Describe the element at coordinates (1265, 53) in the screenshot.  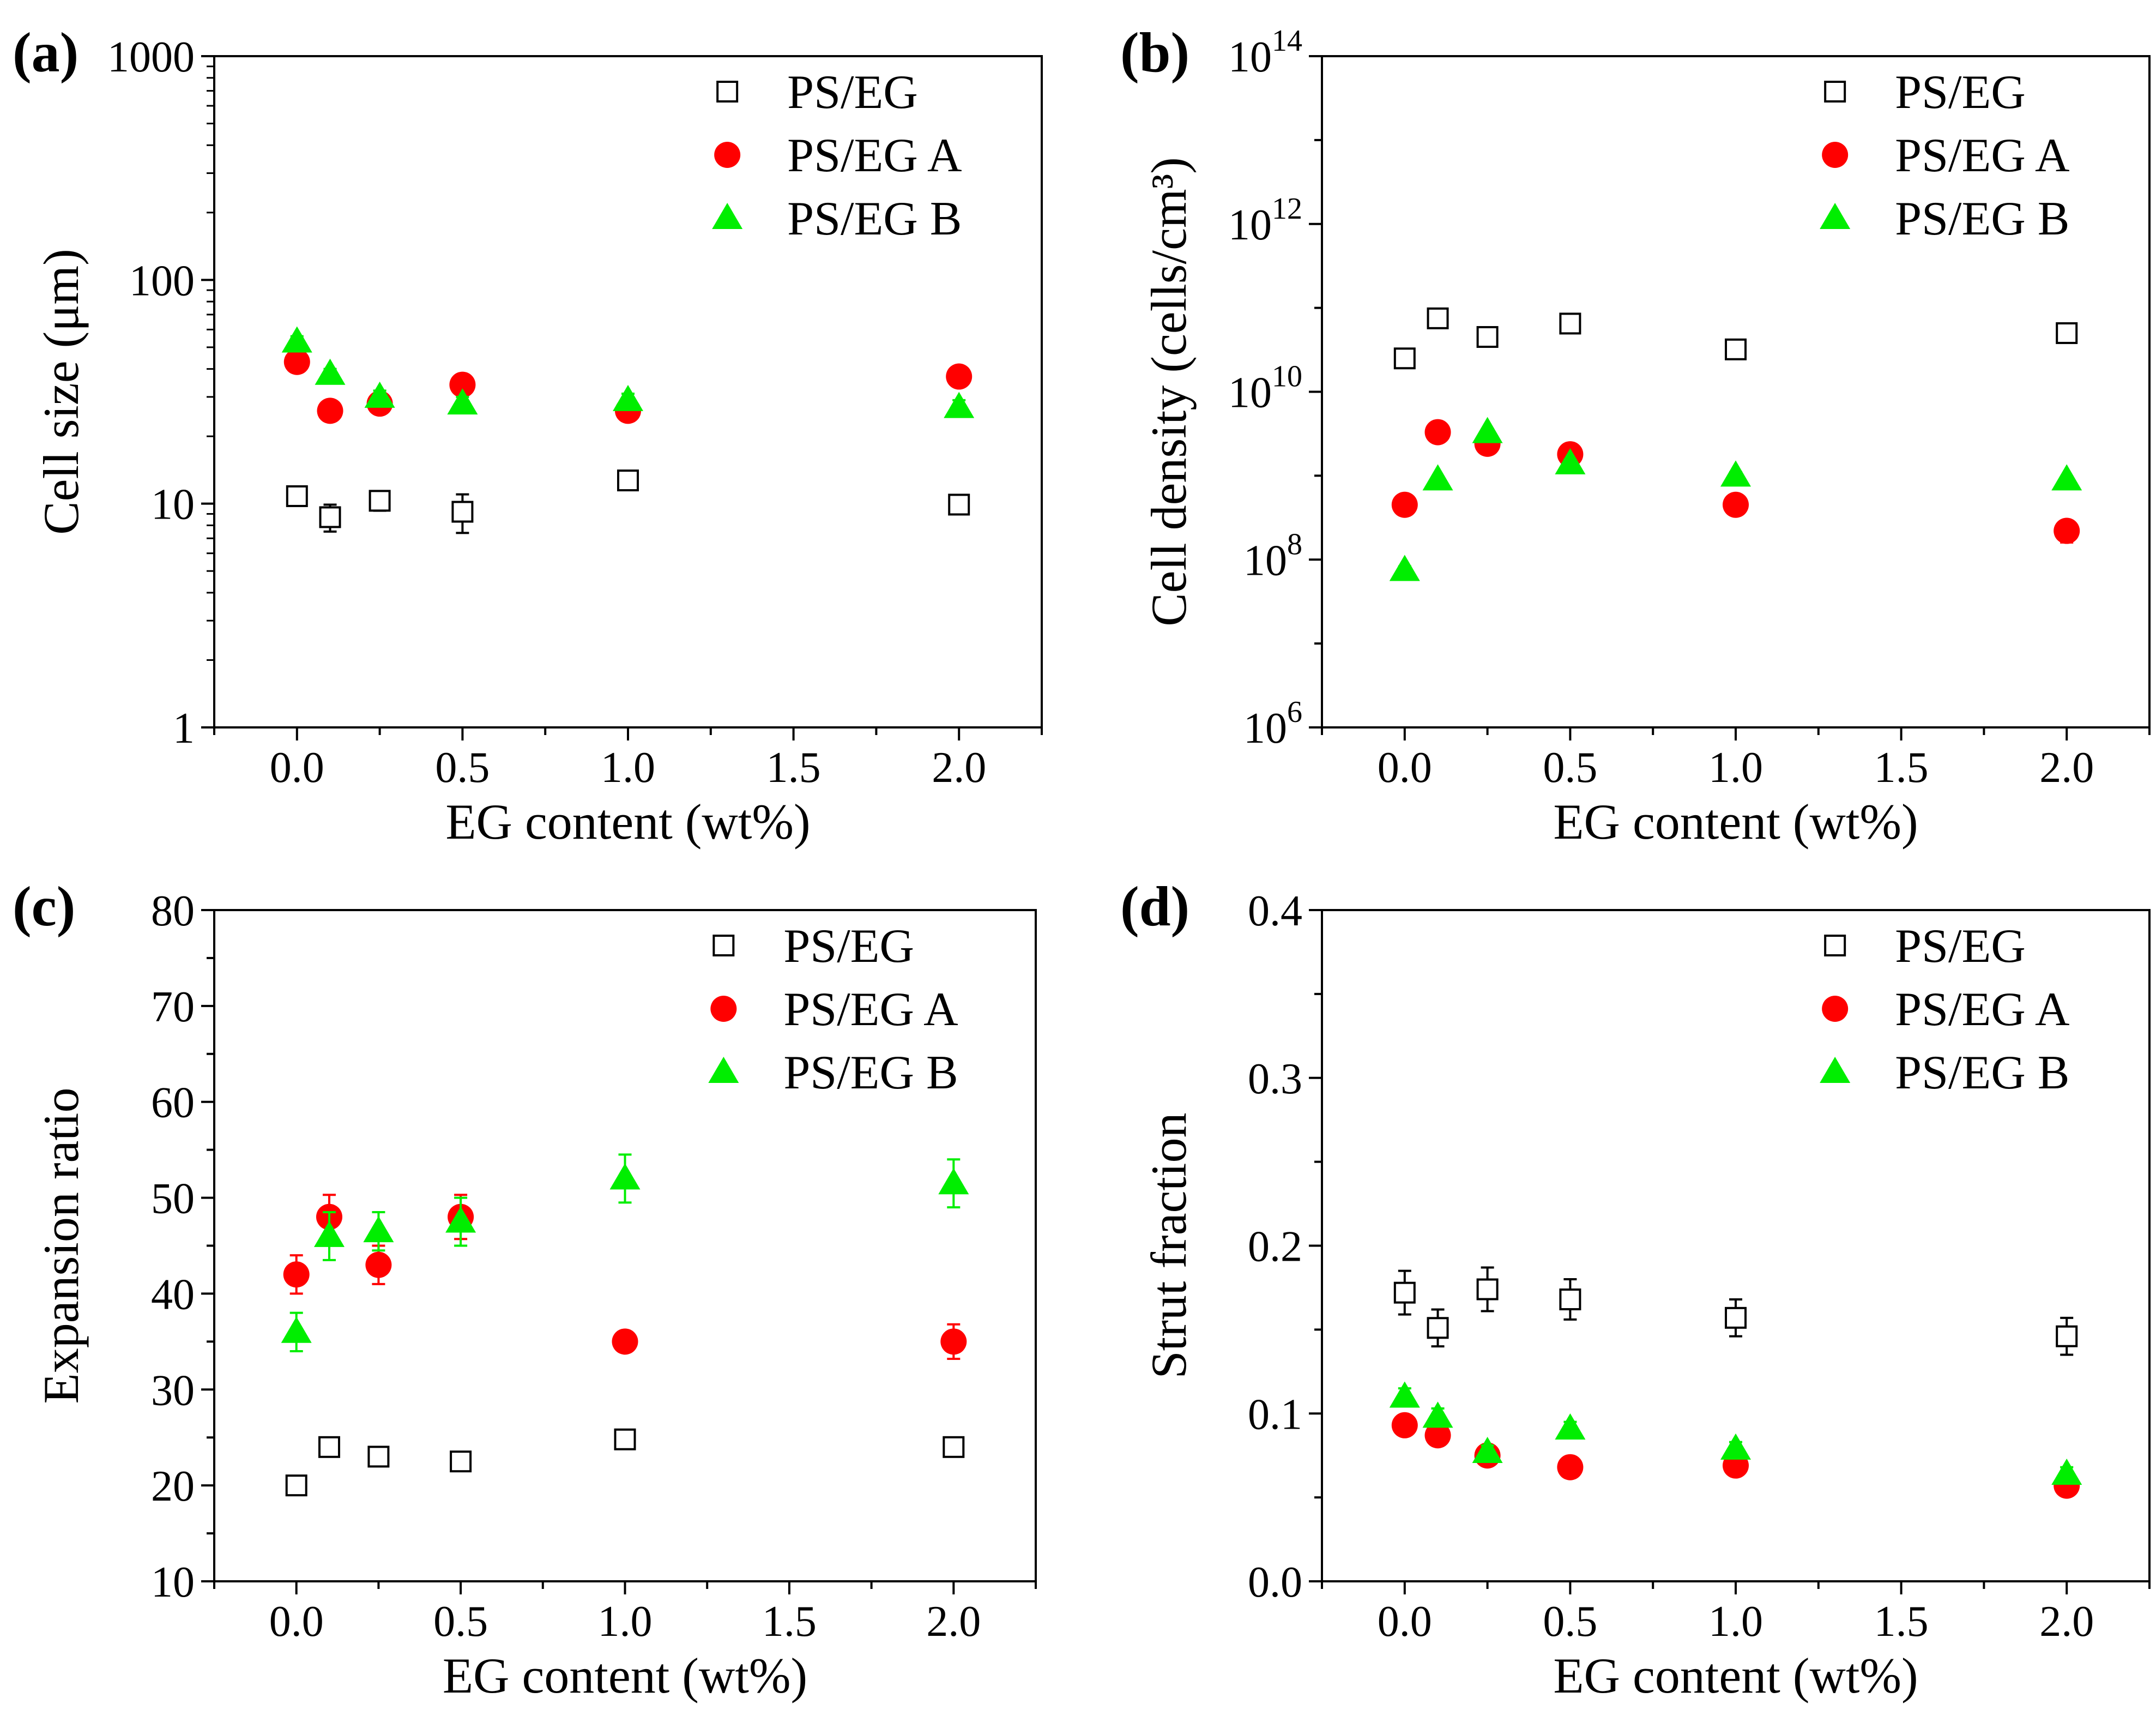
I see `y-tick-label: 10¹⁴` at that location.